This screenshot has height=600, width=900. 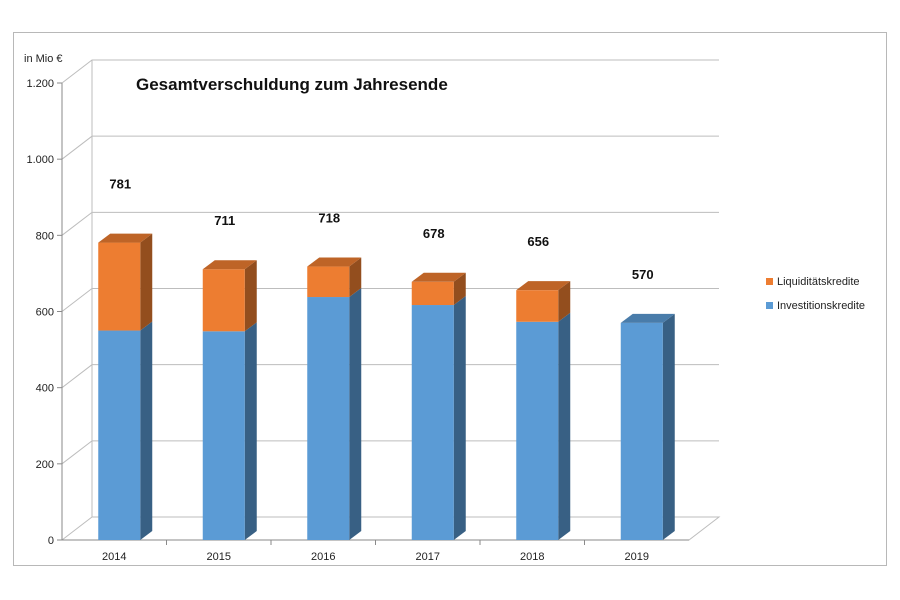 What do you see at coordinates (45, 313) in the screenshot?
I see `y-tick-label: 600` at bounding box center [45, 313].